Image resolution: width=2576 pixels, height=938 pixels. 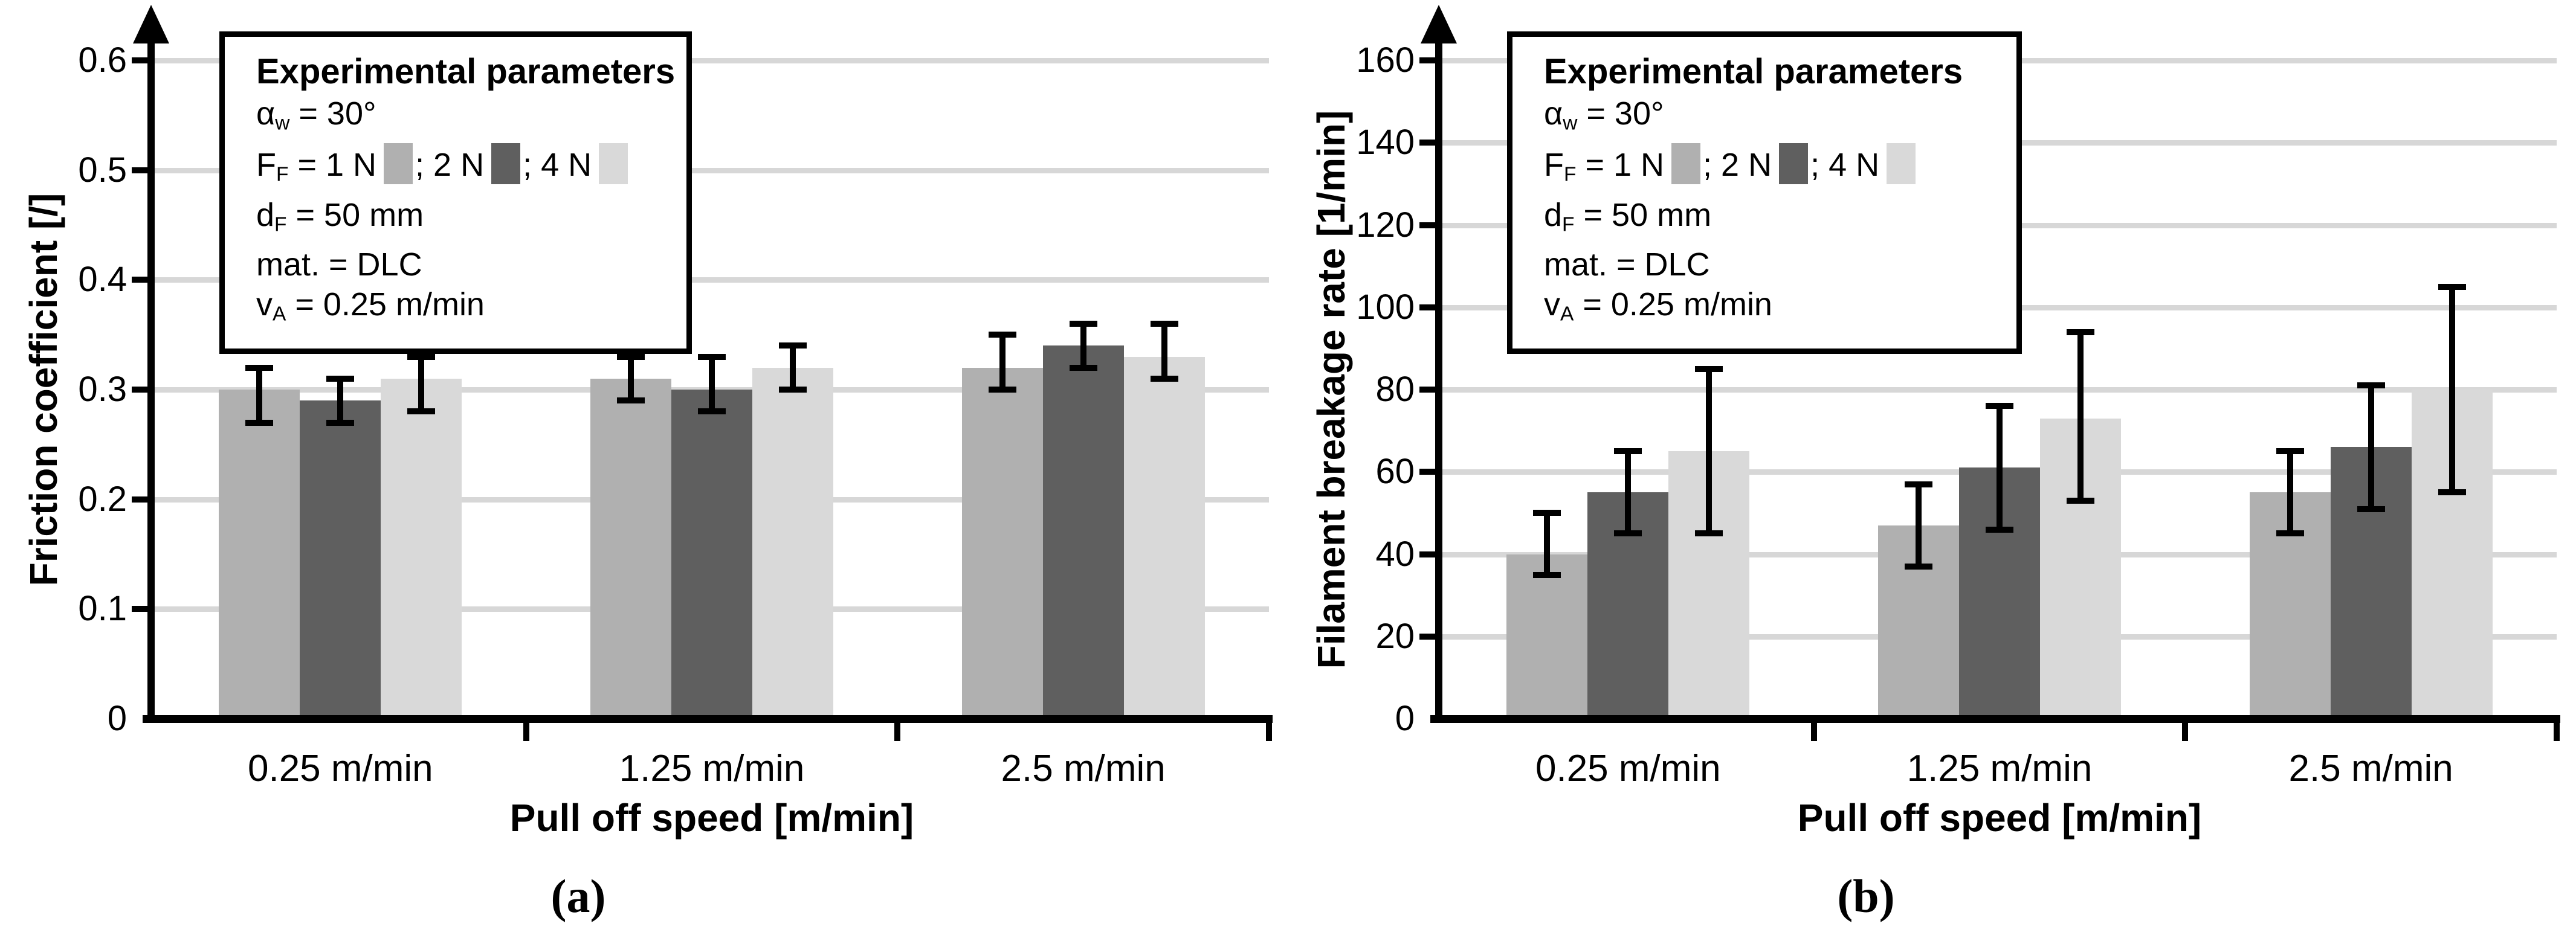 What do you see at coordinates (712, 61) in the screenshot?
I see `gridline-0.6` at bounding box center [712, 61].